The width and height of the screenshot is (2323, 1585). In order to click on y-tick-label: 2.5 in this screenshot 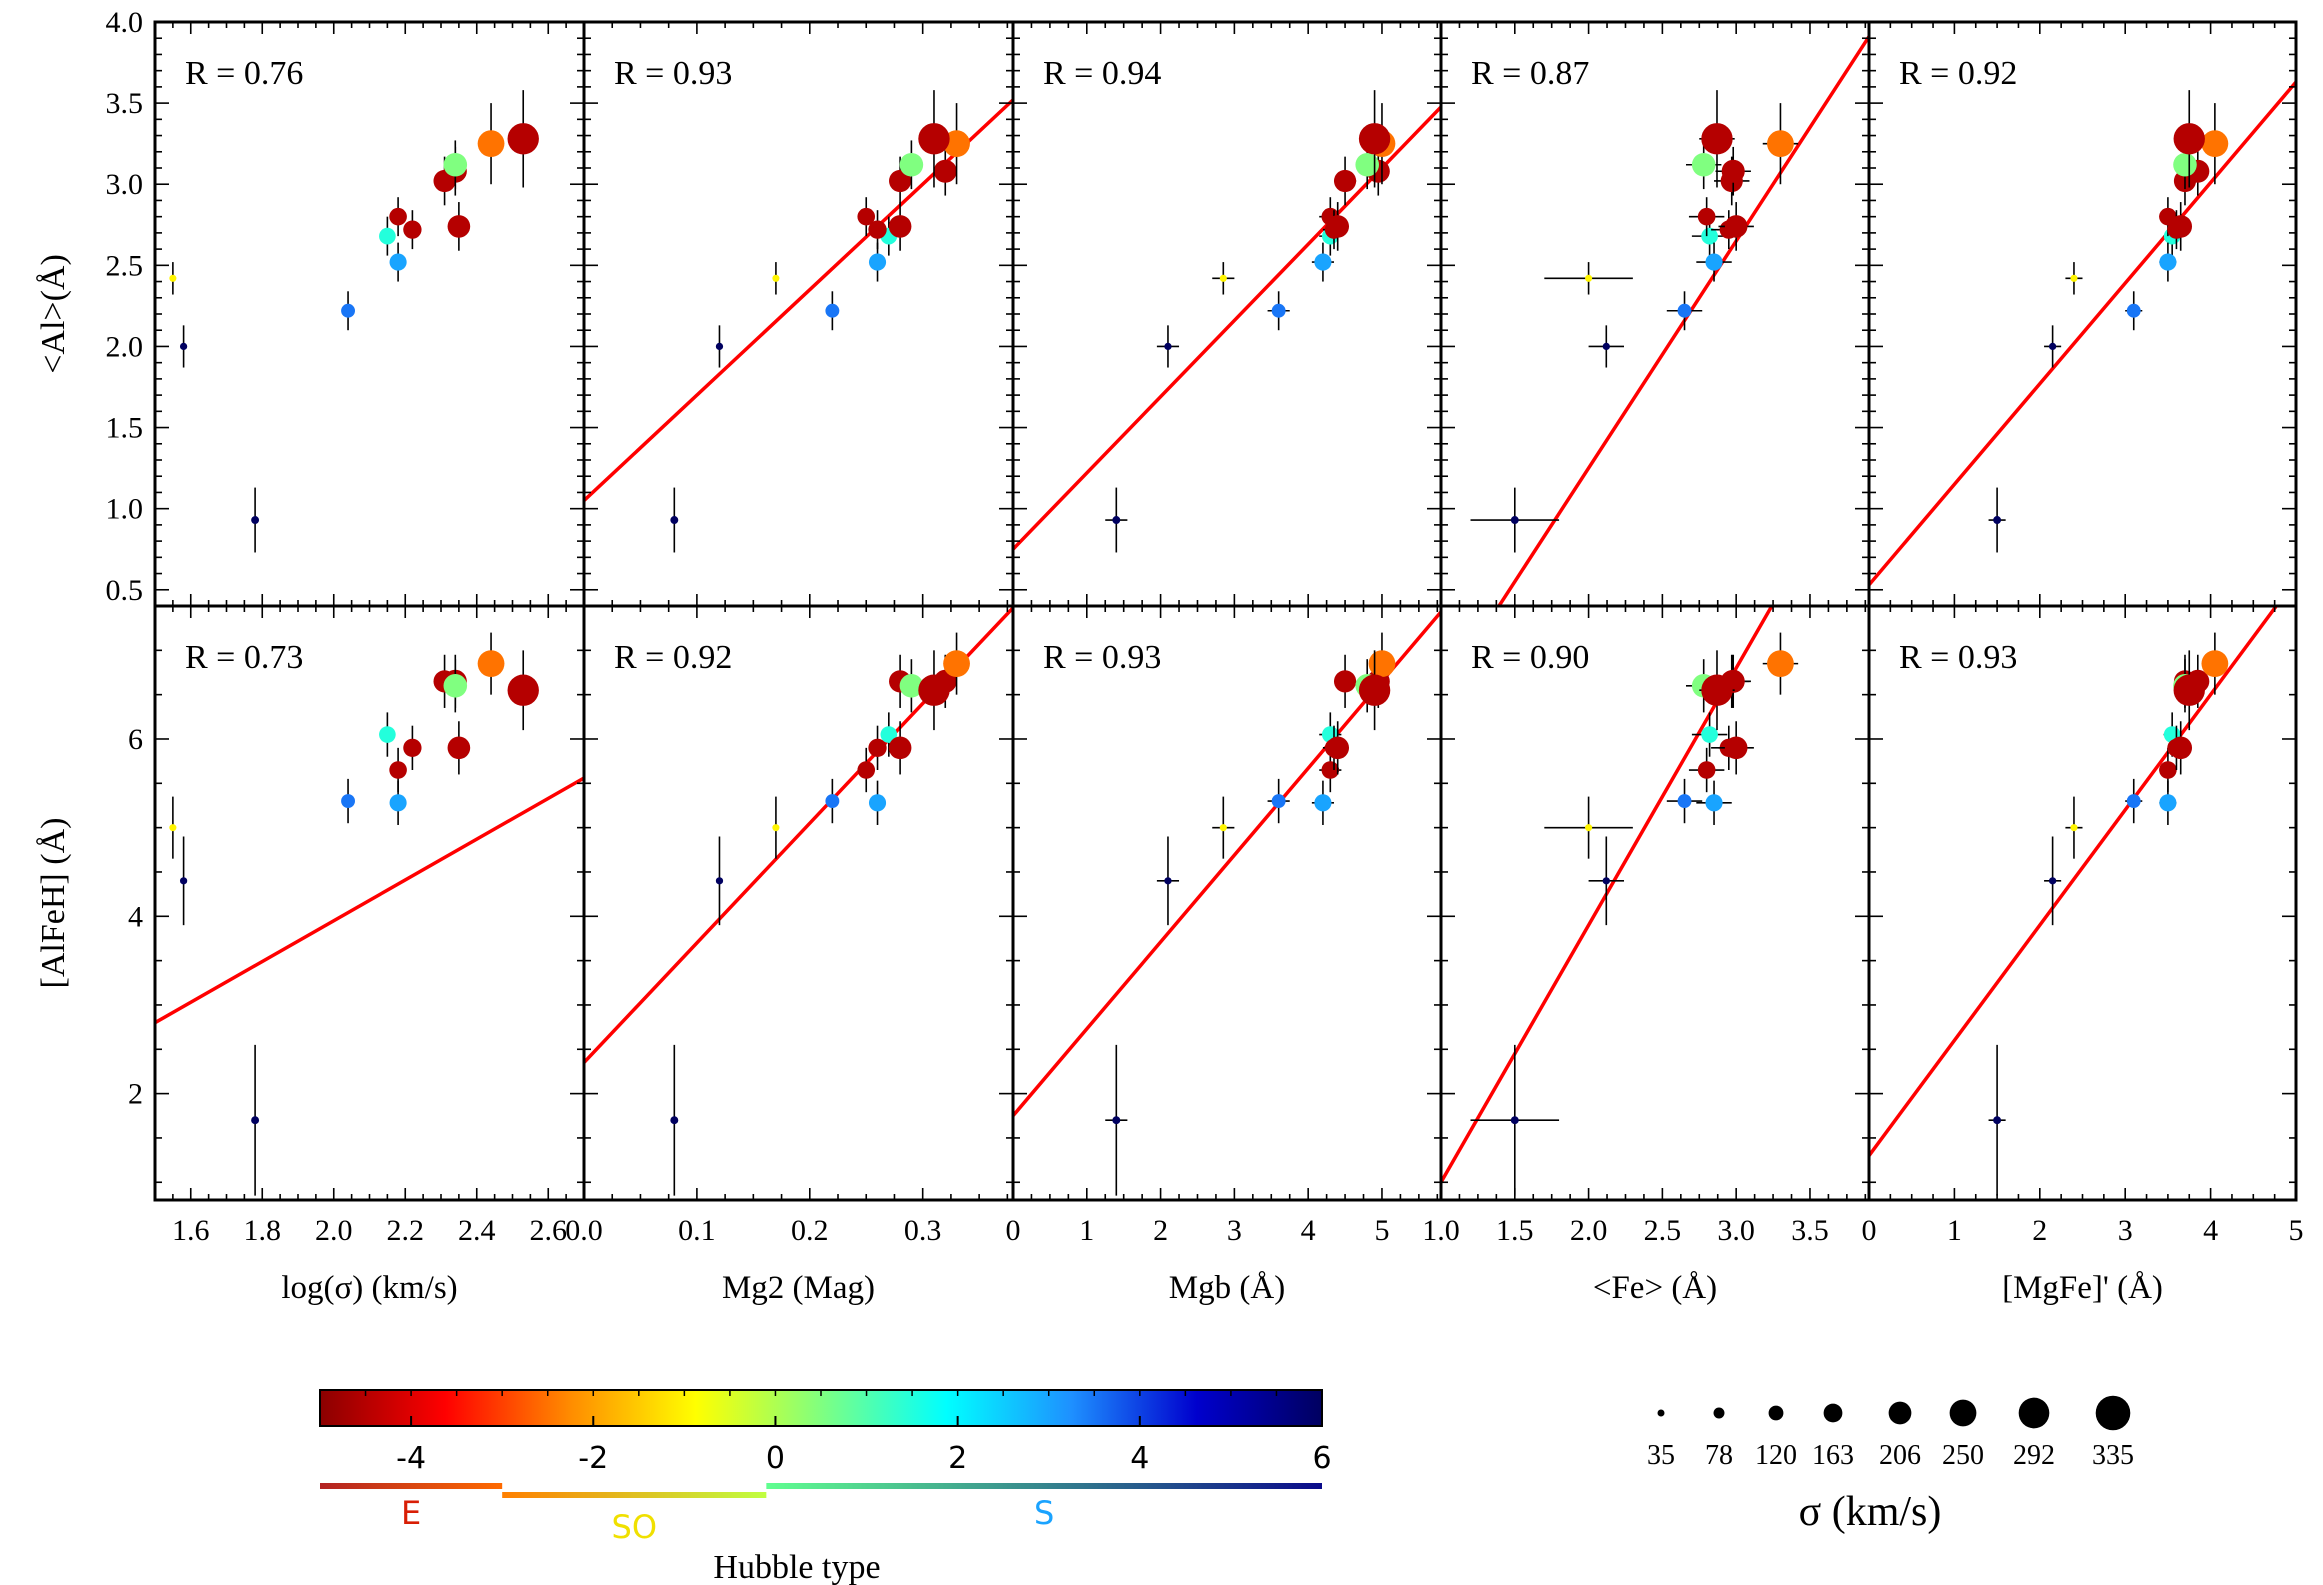, I will do `click(125, 265)`.